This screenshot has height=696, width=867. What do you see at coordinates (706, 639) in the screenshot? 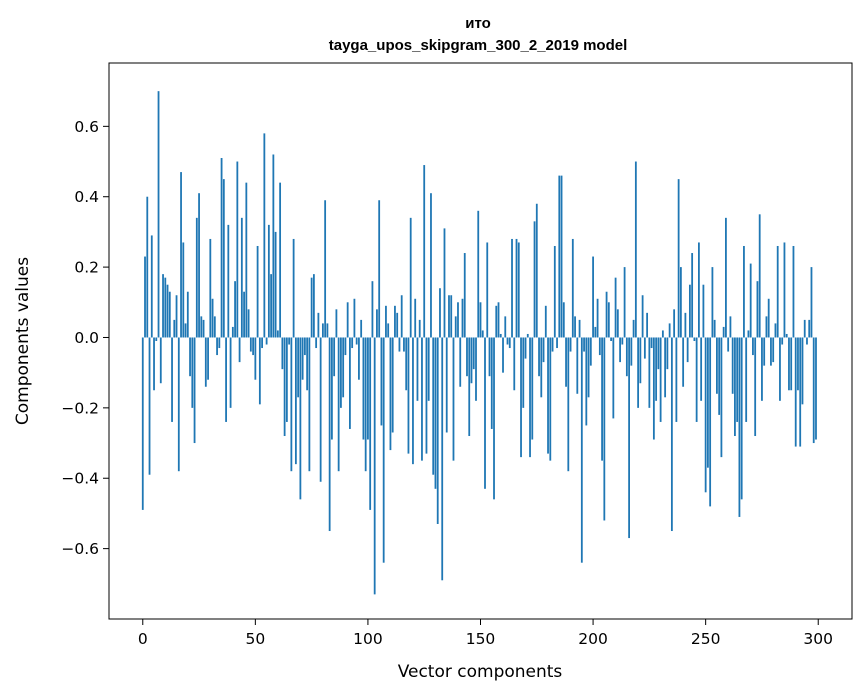
I see `x-tick-label: 250` at bounding box center [706, 639].